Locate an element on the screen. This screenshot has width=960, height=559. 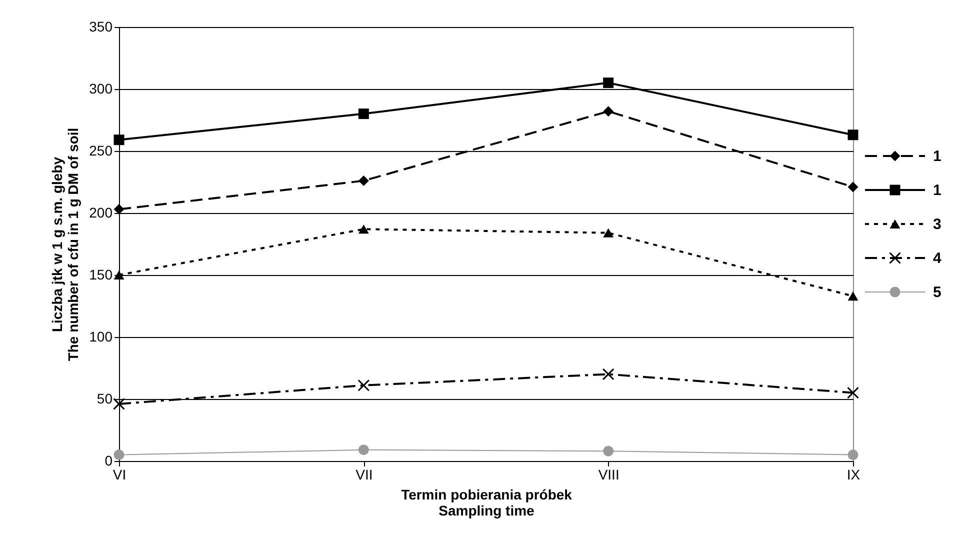
legend-label: 4 is located at coordinates (937, 258).